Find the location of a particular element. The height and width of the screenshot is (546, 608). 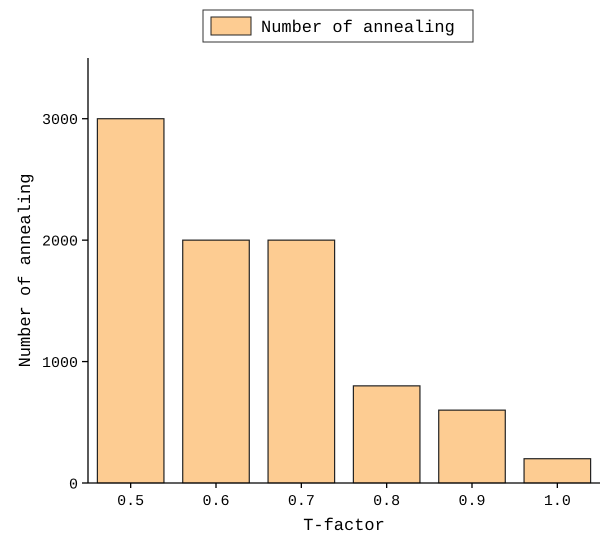

y-axis-title: Number of annealing is located at coordinates (26, 271).